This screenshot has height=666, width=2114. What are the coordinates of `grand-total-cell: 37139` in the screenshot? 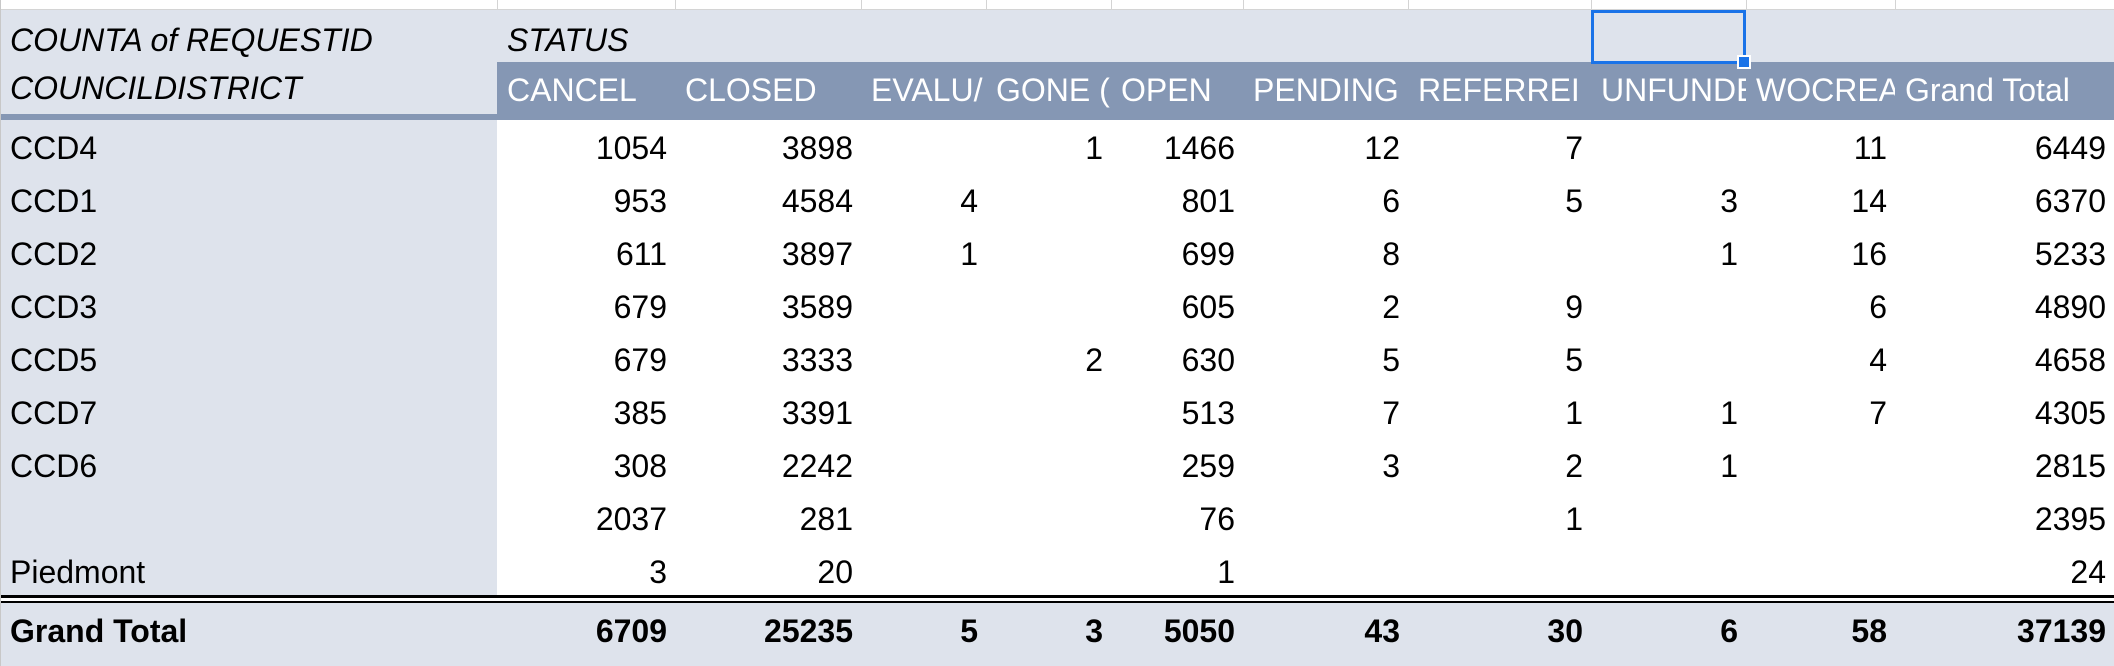 It's located at (2061, 631).